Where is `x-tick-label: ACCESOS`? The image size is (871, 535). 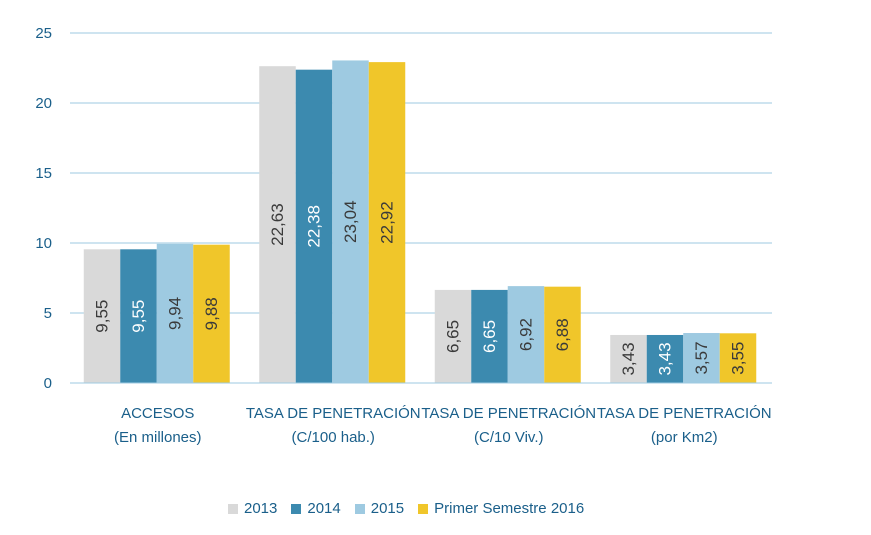 x-tick-label: ACCESOS is located at coordinates (157, 413).